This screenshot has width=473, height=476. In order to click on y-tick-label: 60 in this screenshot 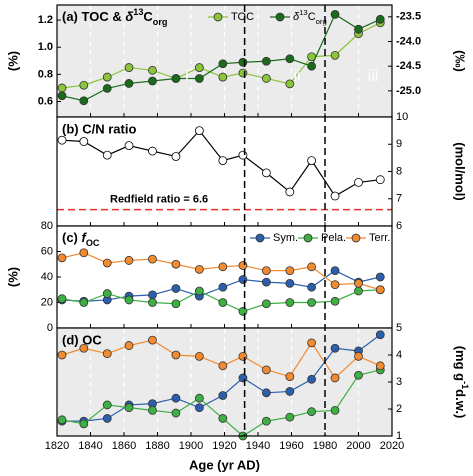, I will do `click(47, 251)`.